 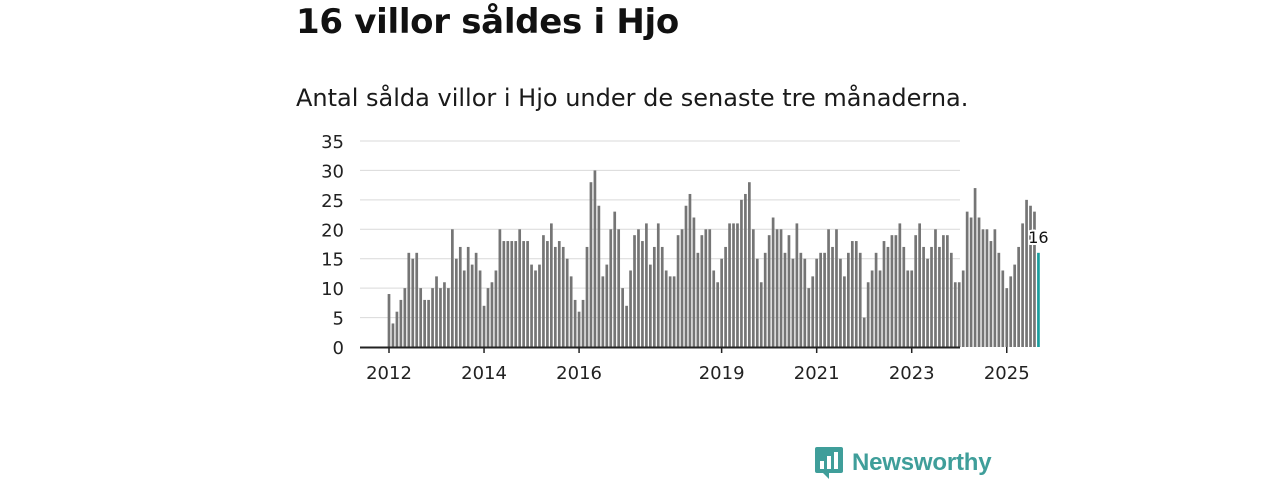 I want to click on x-tick-label: 2023, so click(x=912, y=373).